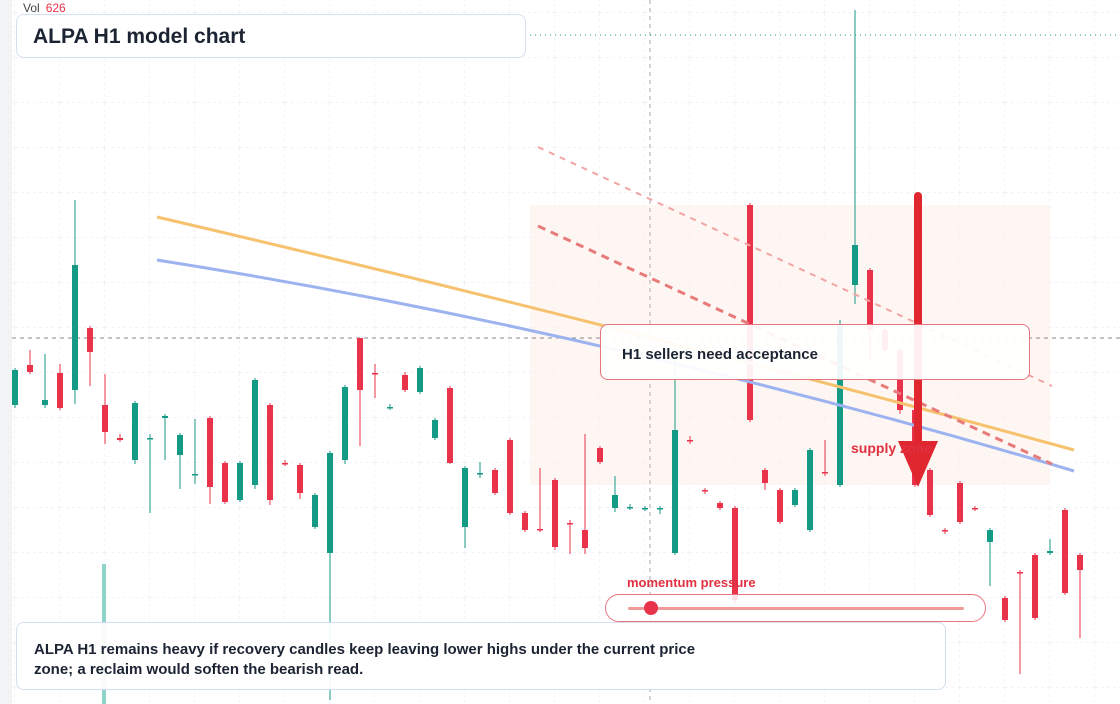  I want to click on title-box: ALPA H1 model chart, so click(271, 36).